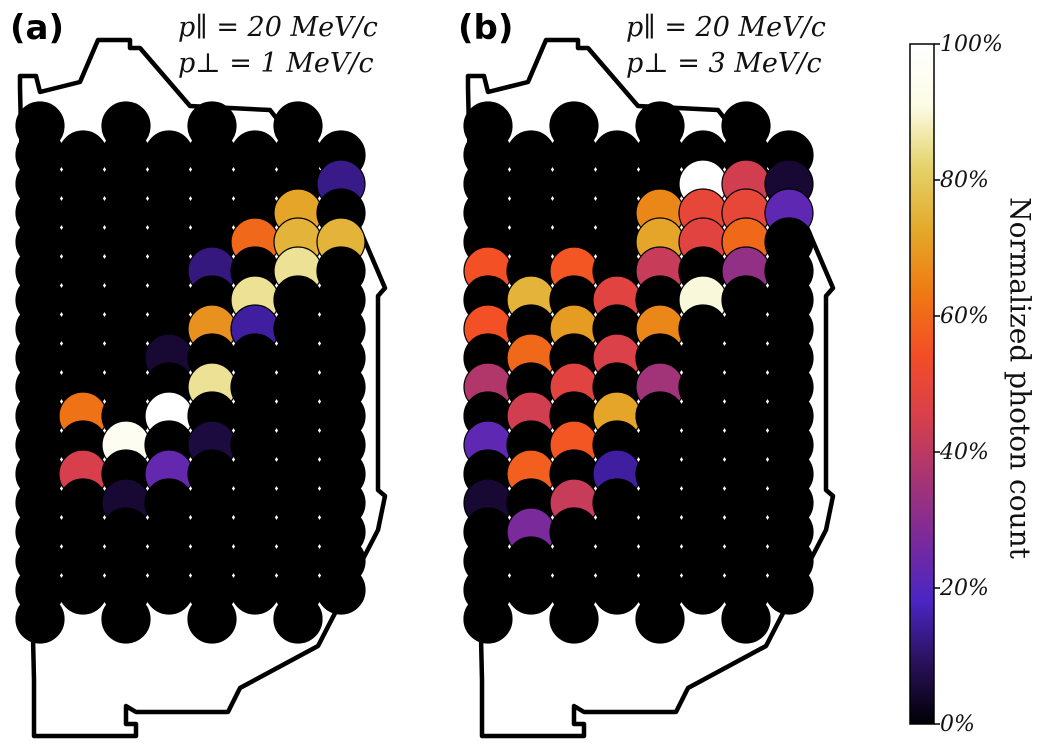 The height and width of the screenshot is (747, 1040). I want to click on colorbar-tick-100: 100%, so click(971, 44).